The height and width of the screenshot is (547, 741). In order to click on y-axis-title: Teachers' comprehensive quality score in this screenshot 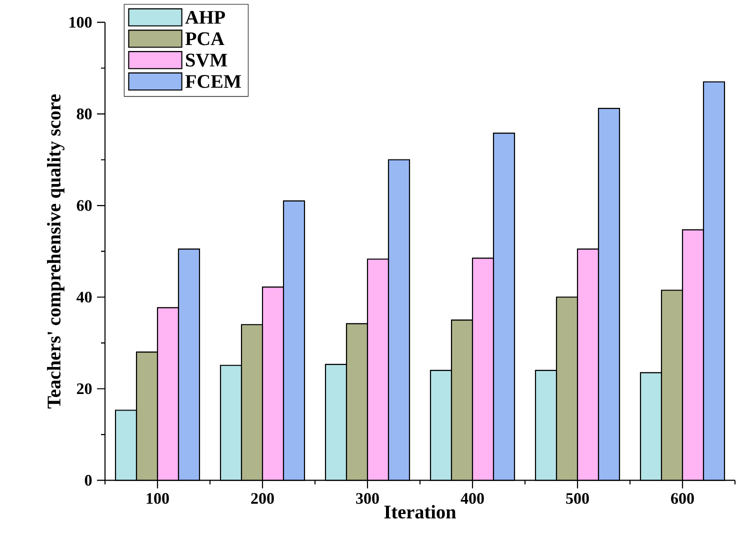, I will do `click(55, 251)`.